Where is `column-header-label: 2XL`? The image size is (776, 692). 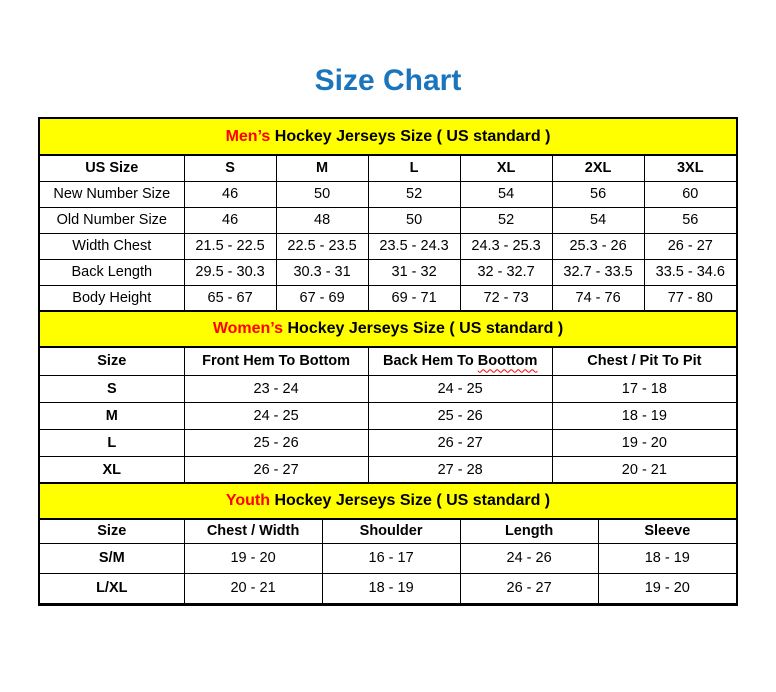
column-header-label: 2XL is located at coordinates (598, 168).